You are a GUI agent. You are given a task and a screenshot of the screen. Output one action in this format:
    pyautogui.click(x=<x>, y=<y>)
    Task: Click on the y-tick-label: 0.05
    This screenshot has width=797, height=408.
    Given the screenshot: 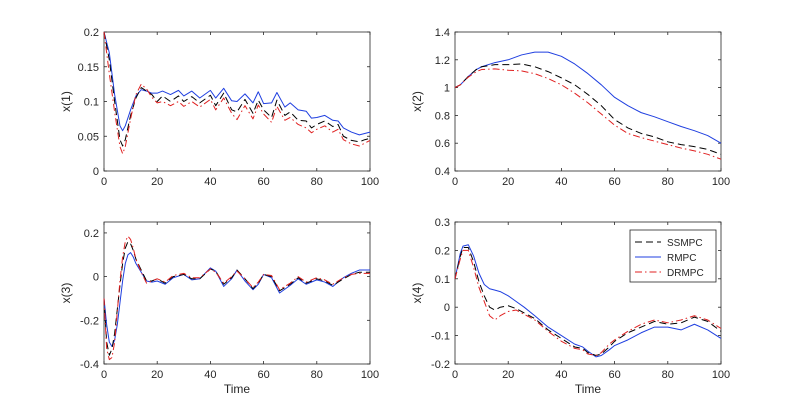 What is the action you would take?
    pyautogui.click(x=88, y=137)
    